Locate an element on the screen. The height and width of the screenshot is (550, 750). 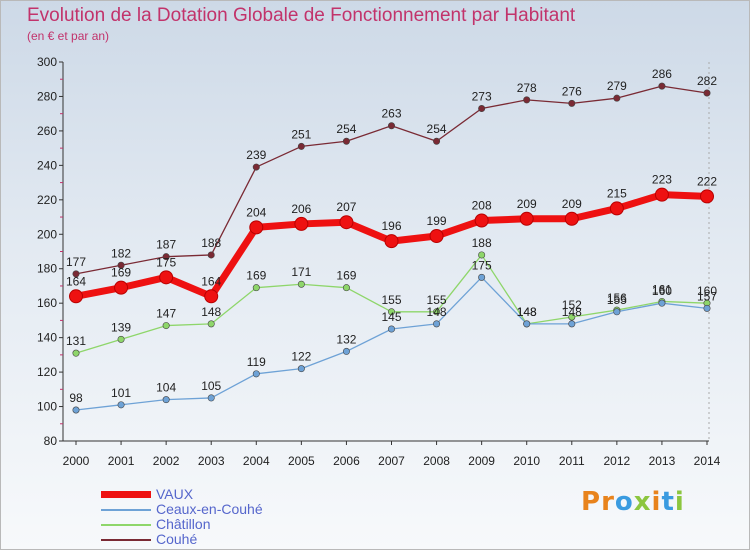
logo-letter: x is located at coordinates (642, 502).